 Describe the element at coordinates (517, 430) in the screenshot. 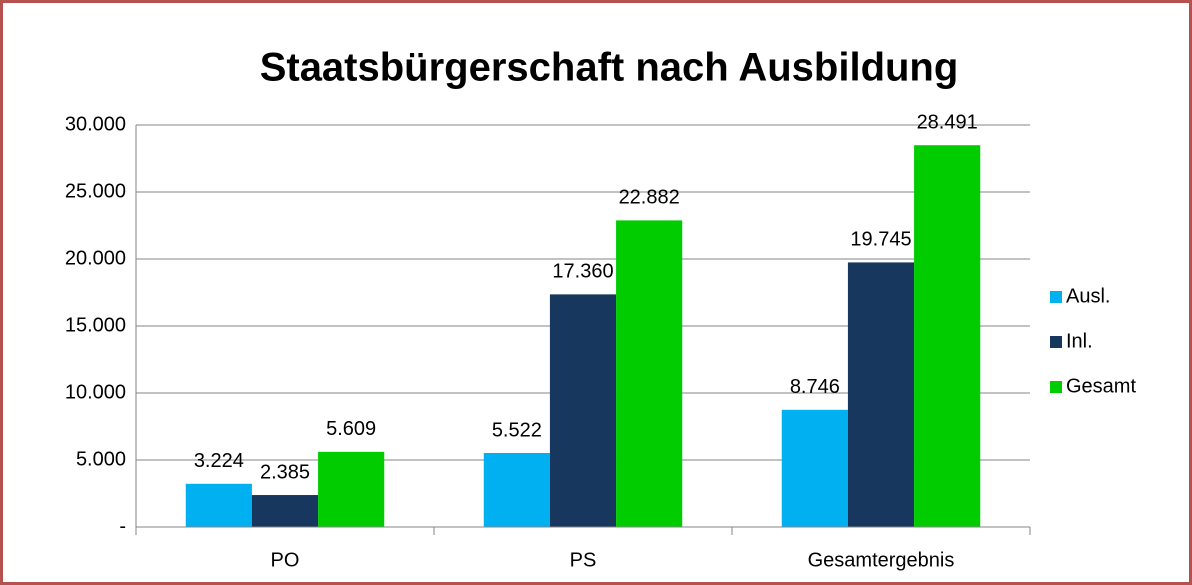

I see `data-label: 5.522` at that location.